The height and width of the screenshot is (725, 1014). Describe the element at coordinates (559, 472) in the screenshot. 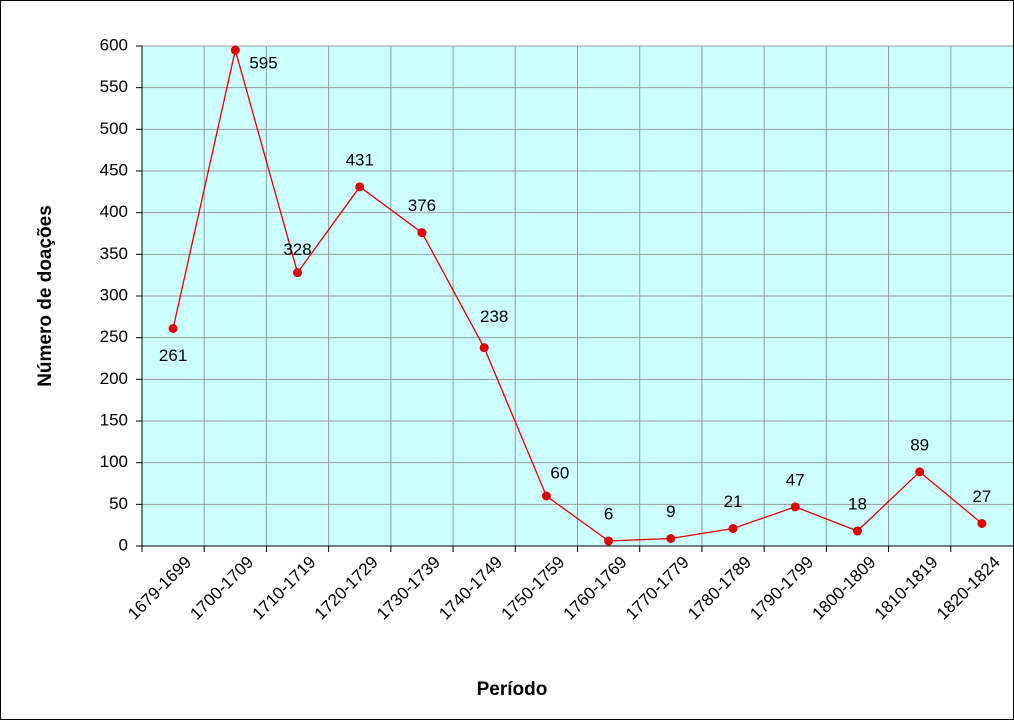

I see `data-label: 60` at that location.